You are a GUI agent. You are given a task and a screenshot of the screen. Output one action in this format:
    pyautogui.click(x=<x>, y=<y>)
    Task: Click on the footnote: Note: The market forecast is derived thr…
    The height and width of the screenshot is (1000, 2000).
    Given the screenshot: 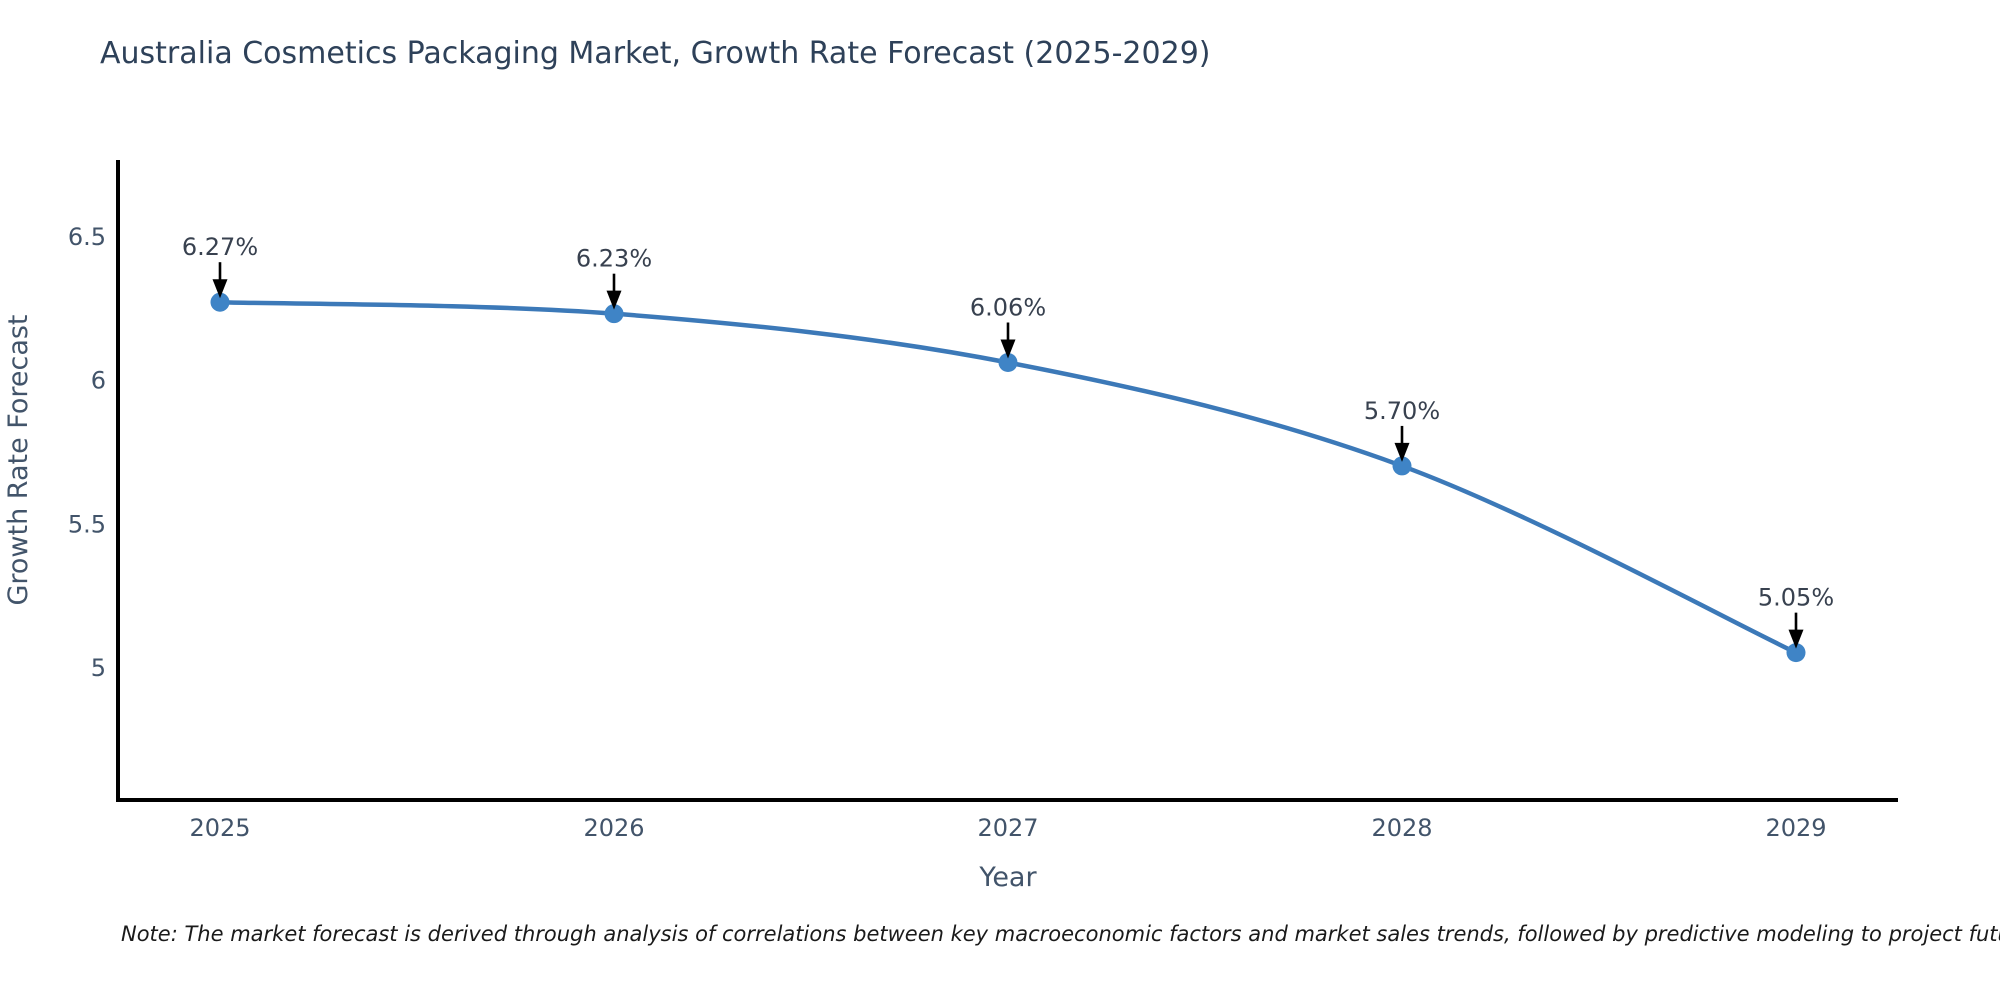 What is the action you would take?
    pyautogui.click(x=1060, y=934)
    